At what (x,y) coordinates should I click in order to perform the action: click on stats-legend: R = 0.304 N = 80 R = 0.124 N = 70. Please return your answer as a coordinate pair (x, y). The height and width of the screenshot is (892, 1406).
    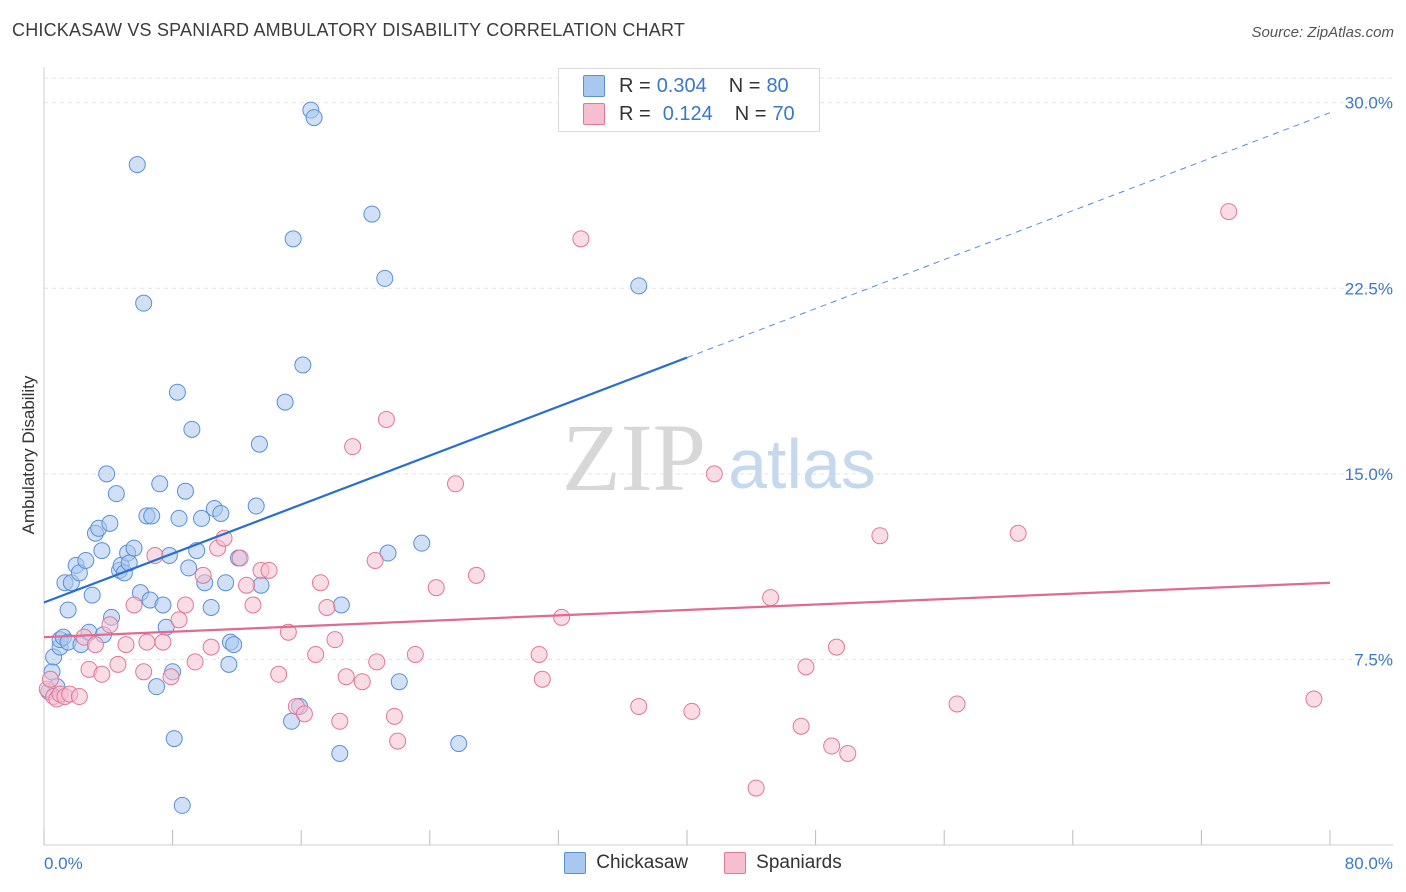
    Looking at the image, I should click on (689, 100).